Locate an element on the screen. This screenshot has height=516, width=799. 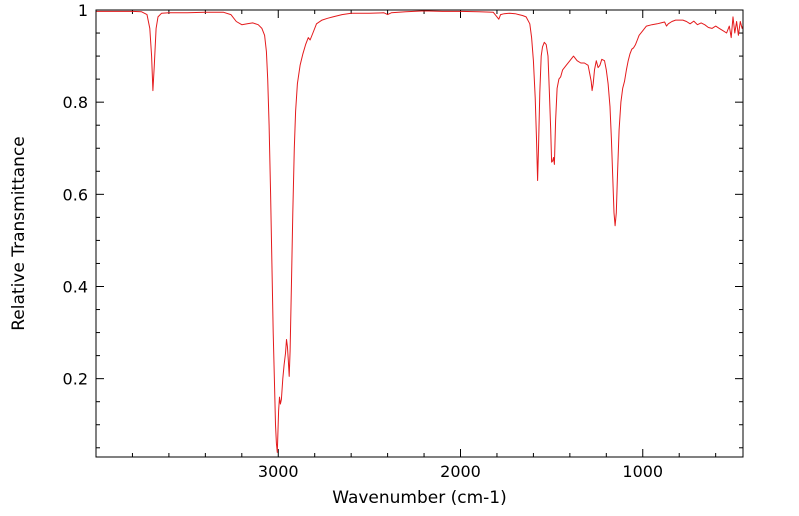
x-tick-label: 2000 is located at coordinates (460, 471).